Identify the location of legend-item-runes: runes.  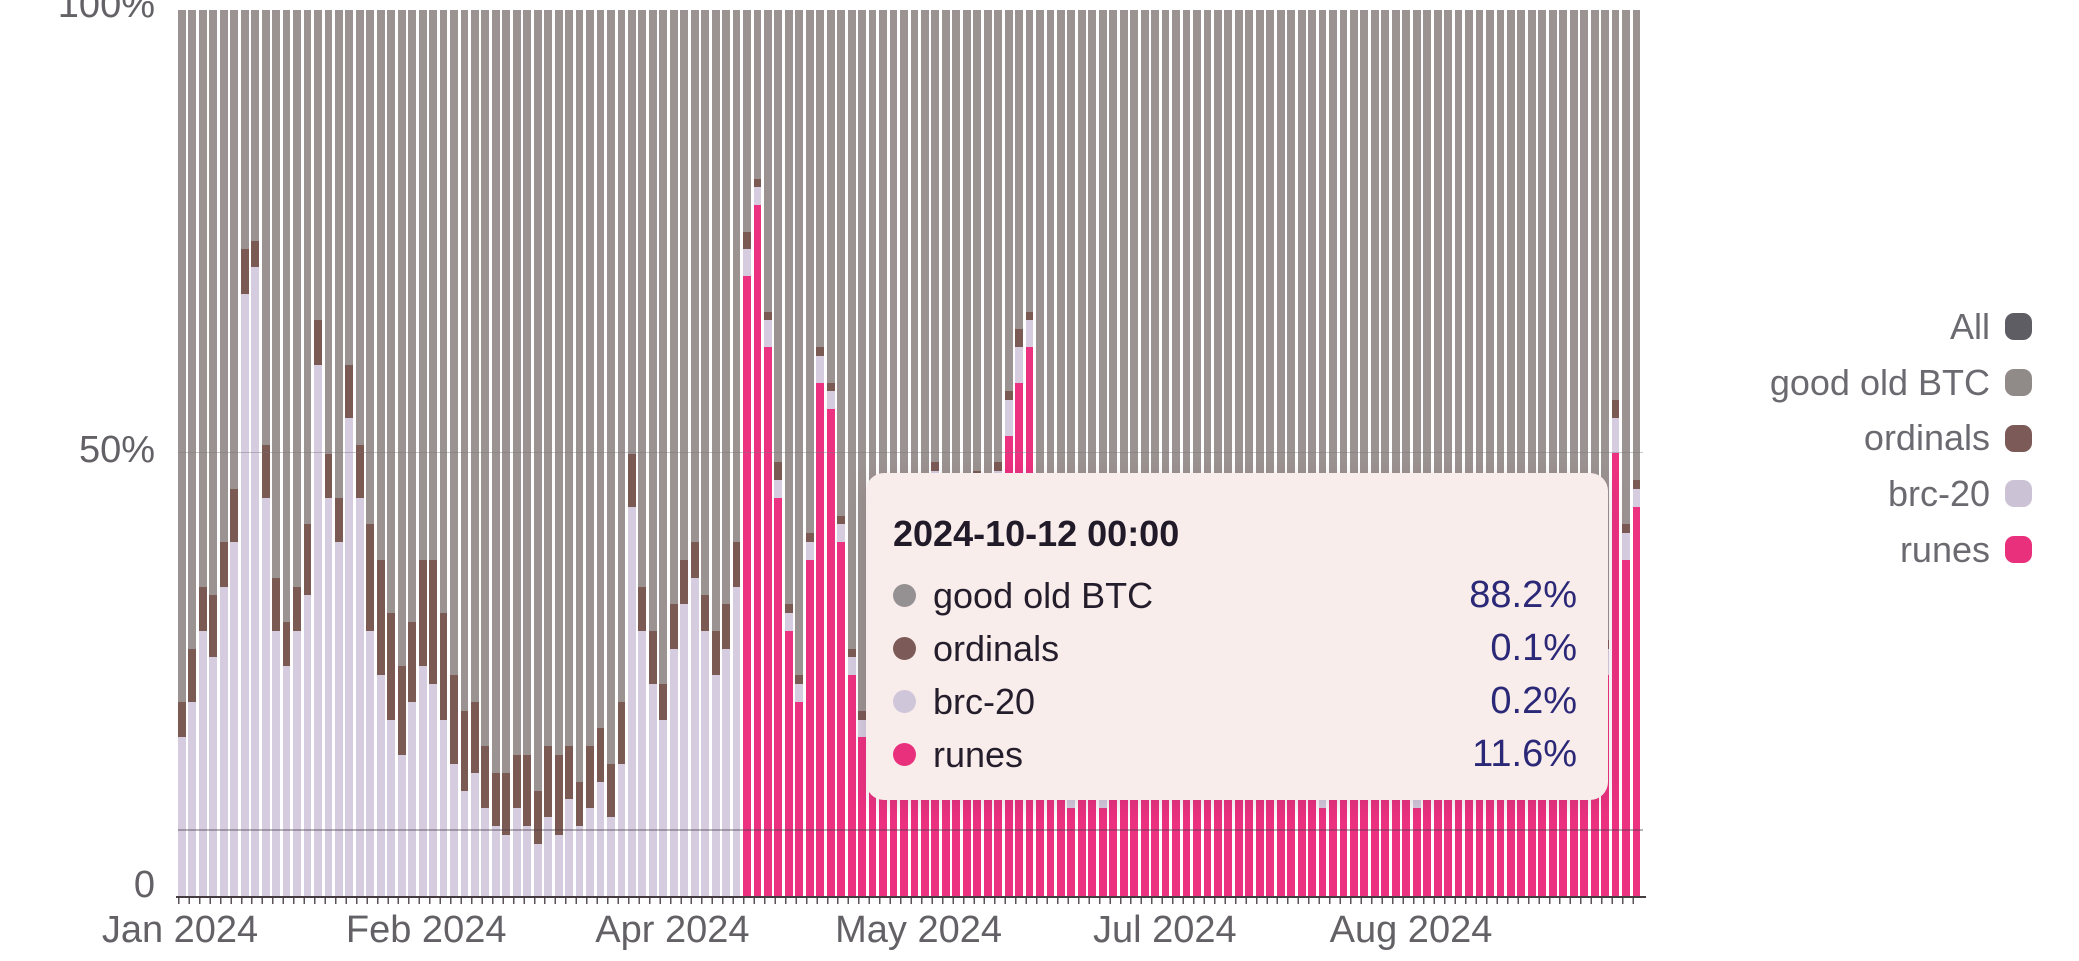
(1901, 550).